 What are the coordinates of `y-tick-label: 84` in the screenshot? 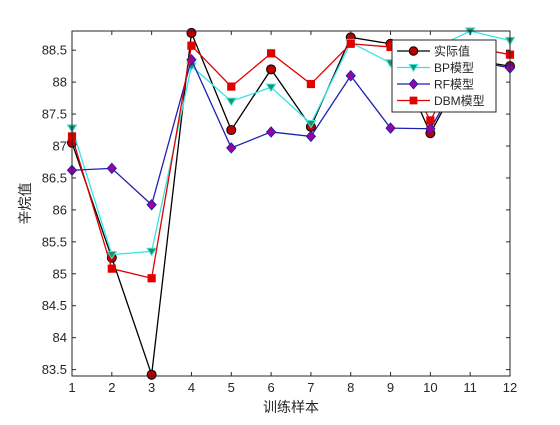 It's located at (60, 337).